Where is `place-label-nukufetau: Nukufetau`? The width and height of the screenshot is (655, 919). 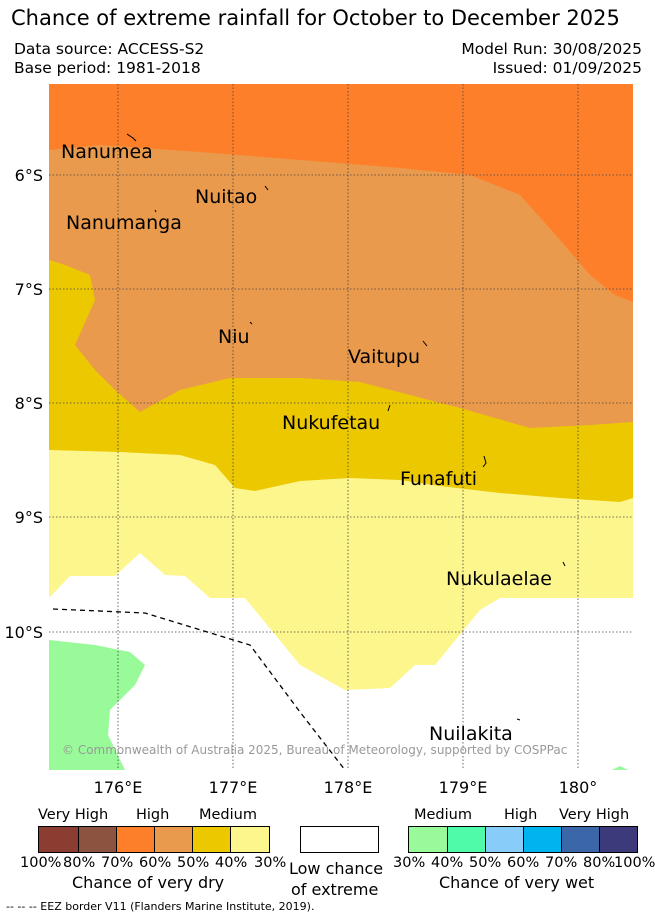 place-label-nukufetau: Nukufetau is located at coordinates (331, 423).